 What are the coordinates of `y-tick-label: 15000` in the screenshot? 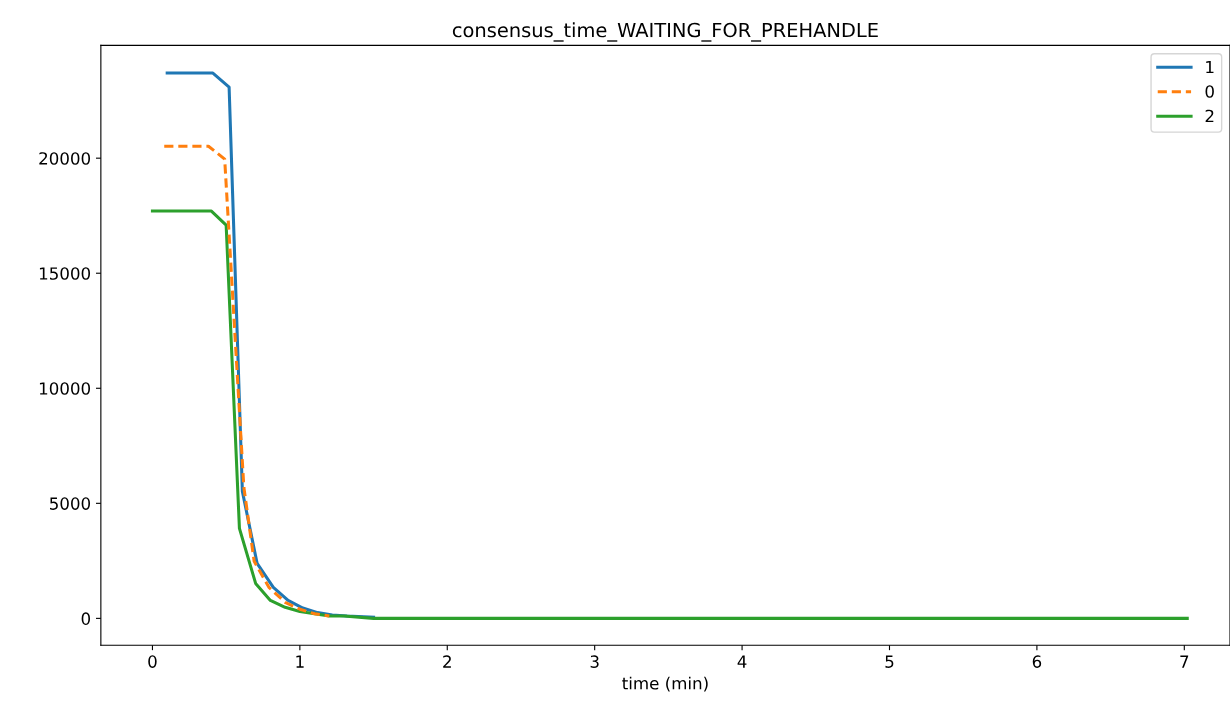 It's located at (65, 273).